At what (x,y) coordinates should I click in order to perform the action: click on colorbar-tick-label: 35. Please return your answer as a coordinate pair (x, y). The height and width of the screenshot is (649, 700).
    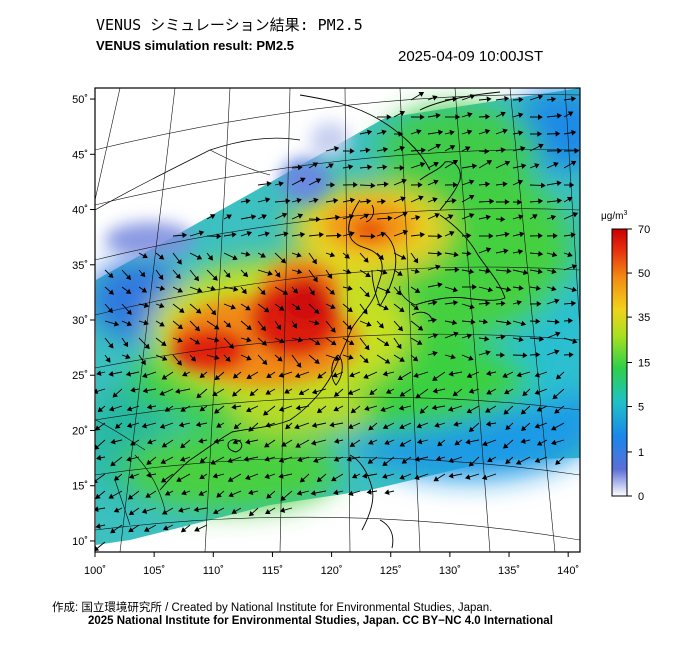
    Looking at the image, I should click on (644, 318).